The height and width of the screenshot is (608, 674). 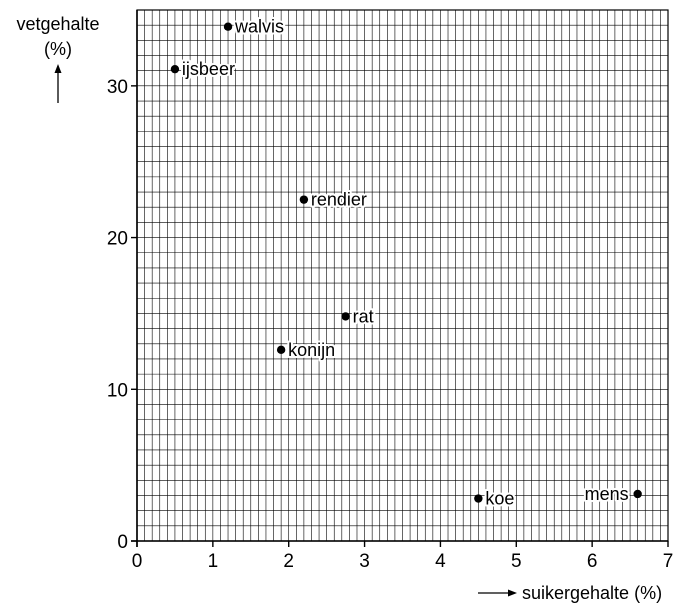 I want to click on data-point-label: rendier, so click(x=339, y=200).